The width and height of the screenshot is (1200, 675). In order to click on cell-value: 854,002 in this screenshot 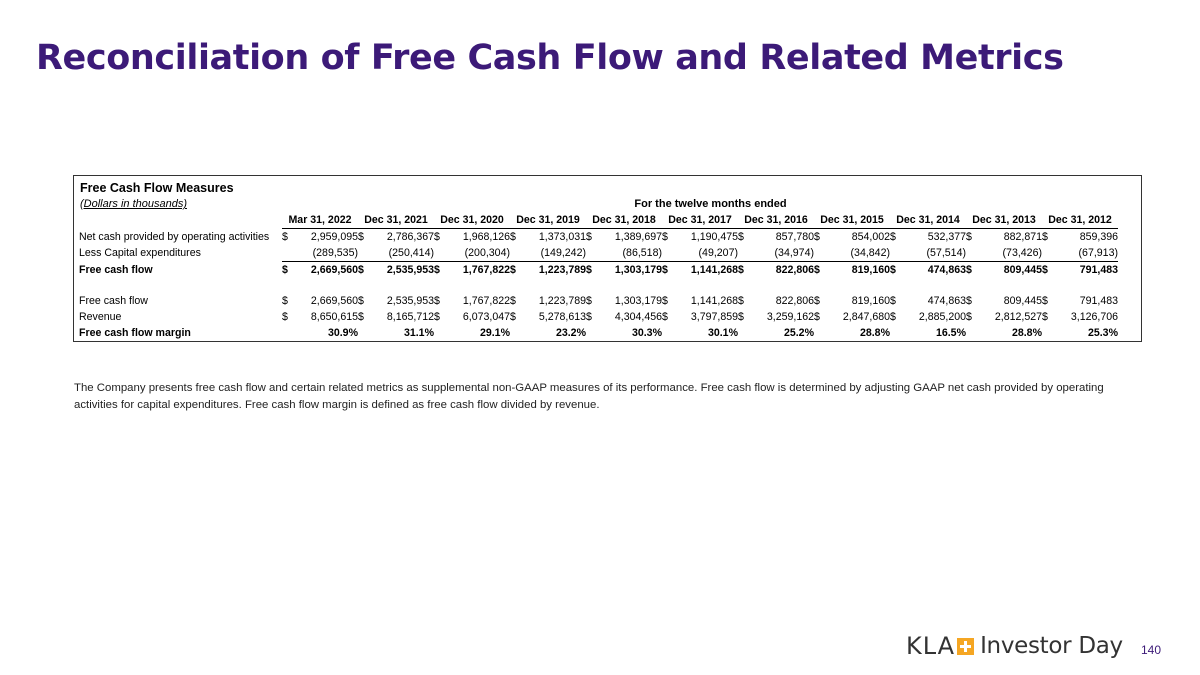, I will do `click(870, 237)`.